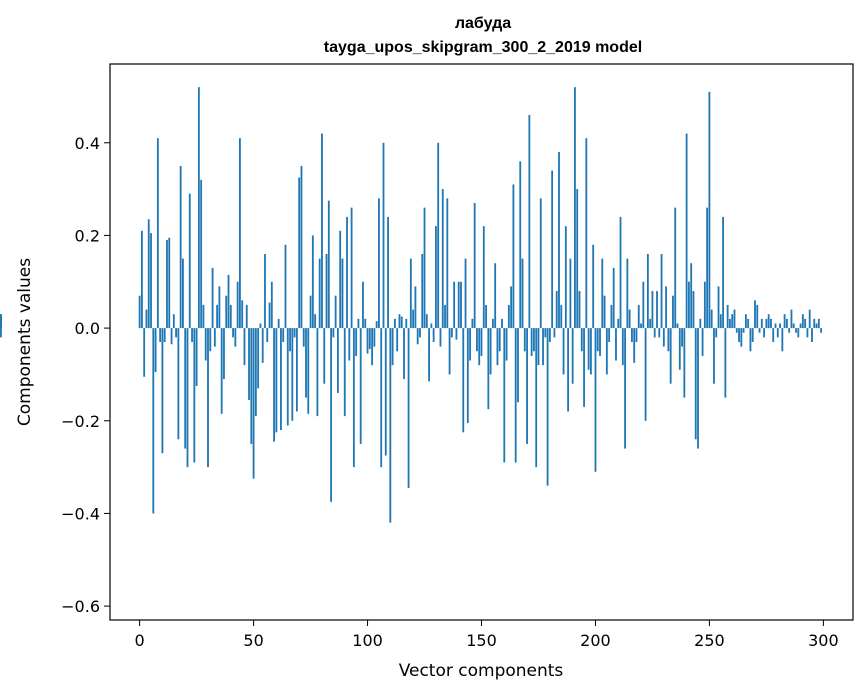  I want to click on y-axis-ticks: −0.6 −0.4 −0.2 0.0 0.2 0.4, so click(85, 375).